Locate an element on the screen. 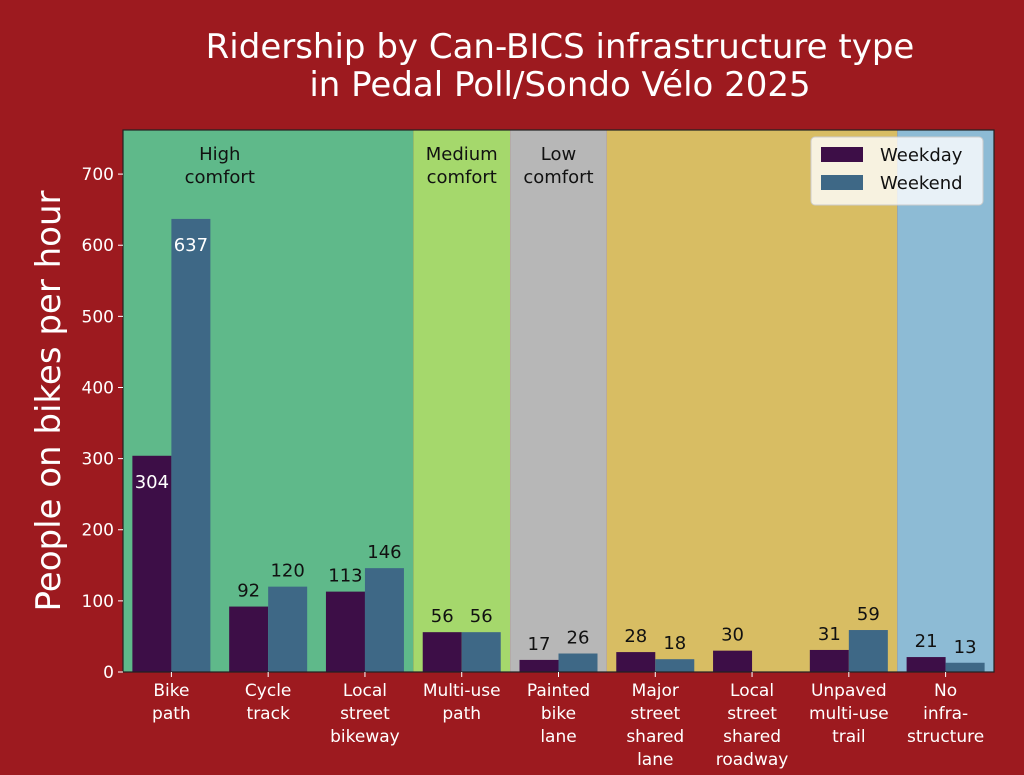 The width and height of the screenshot is (1024, 775). x-tick-label: bikeway is located at coordinates (365, 737).